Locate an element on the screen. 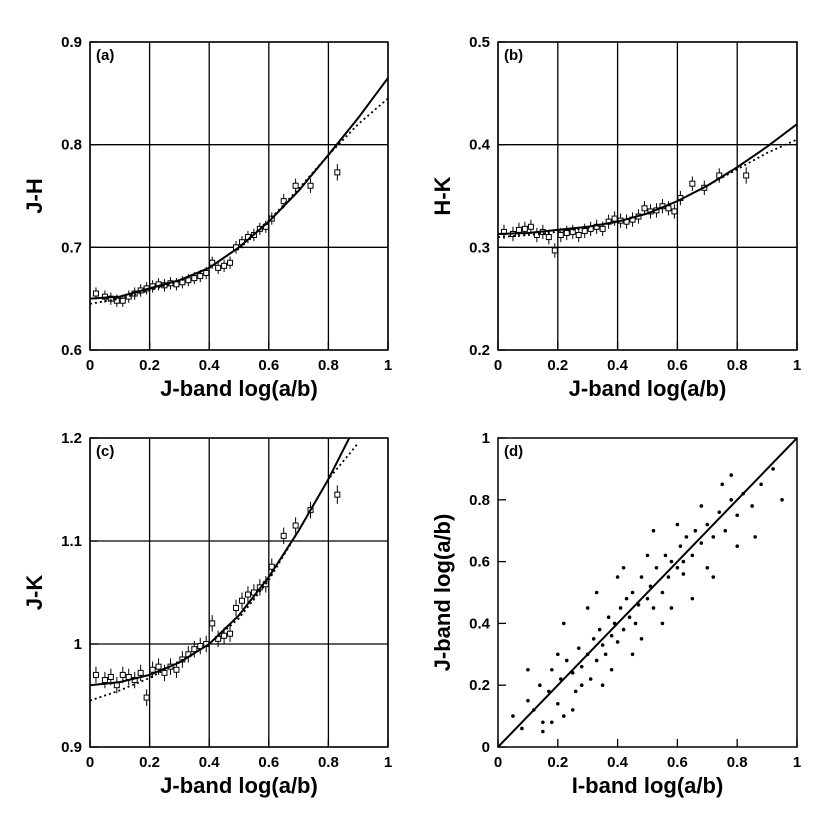 This screenshot has height=831, width=830. y-tick-label: 0.6 is located at coordinates (479, 562).